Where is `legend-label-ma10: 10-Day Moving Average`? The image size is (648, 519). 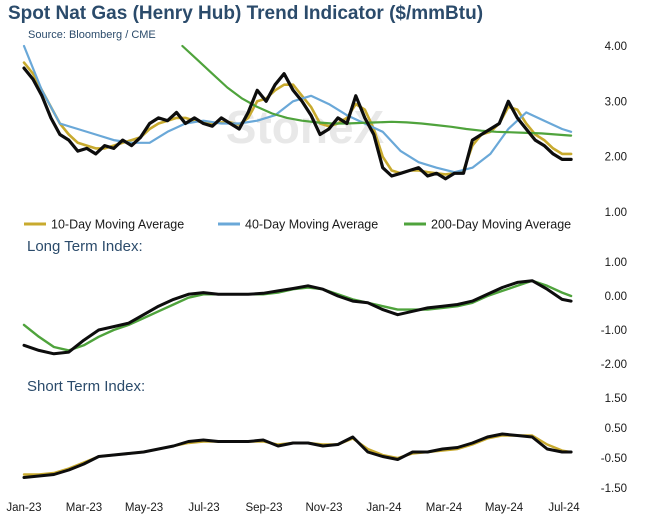
legend-label-ma10: 10-Day Moving Average is located at coordinates (117, 225).